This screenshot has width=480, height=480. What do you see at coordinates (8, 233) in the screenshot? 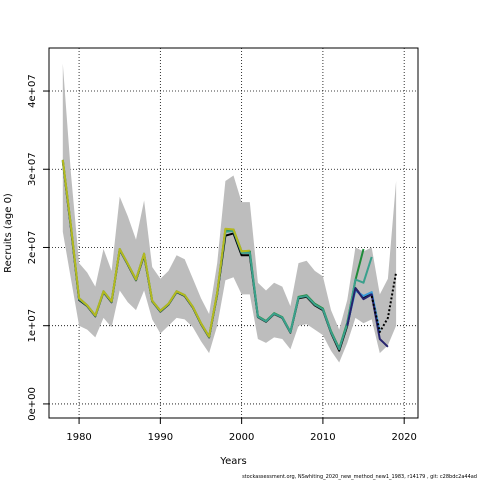
I see `y-axis-title: Recruits (age 0)` at bounding box center [8, 233].